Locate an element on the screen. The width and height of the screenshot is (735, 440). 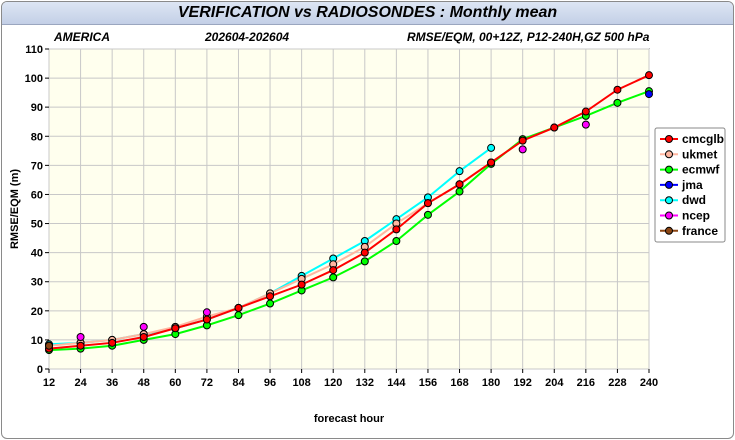
y-tick-label: 0 is located at coordinates (40, 370).